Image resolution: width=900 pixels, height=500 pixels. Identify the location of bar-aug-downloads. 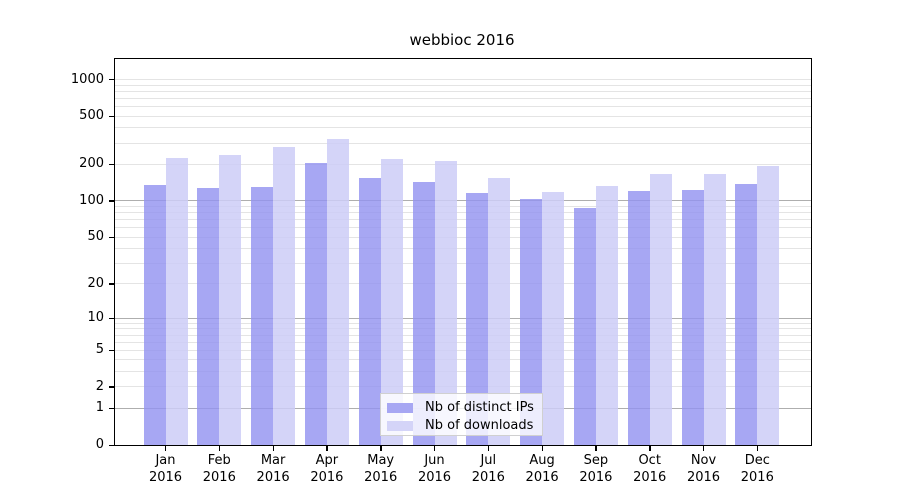
(553, 318).